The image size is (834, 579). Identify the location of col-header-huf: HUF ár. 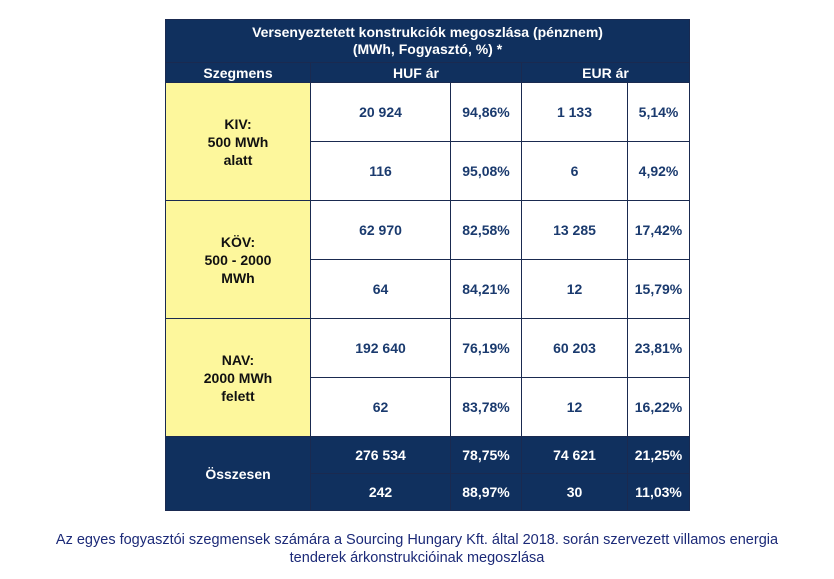
(416, 72).